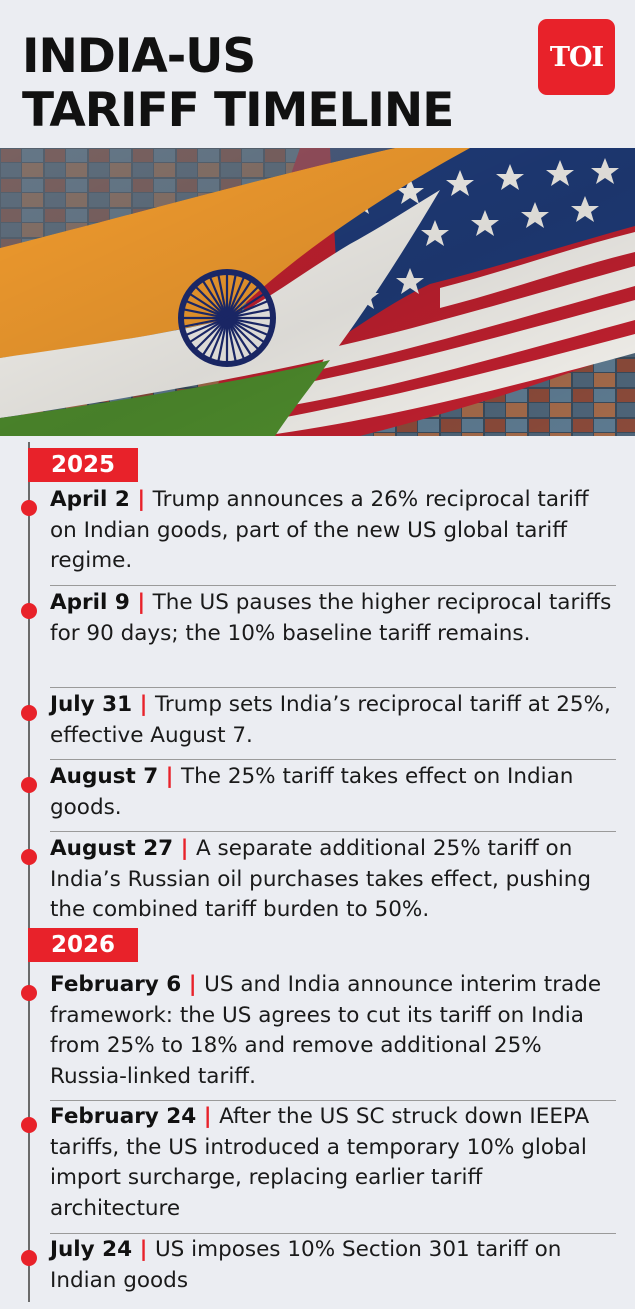 The width and height of the screenshot is (635, 1309). I want to click on title-line-2: TARIFF TIMELINE, so click(238, 110).